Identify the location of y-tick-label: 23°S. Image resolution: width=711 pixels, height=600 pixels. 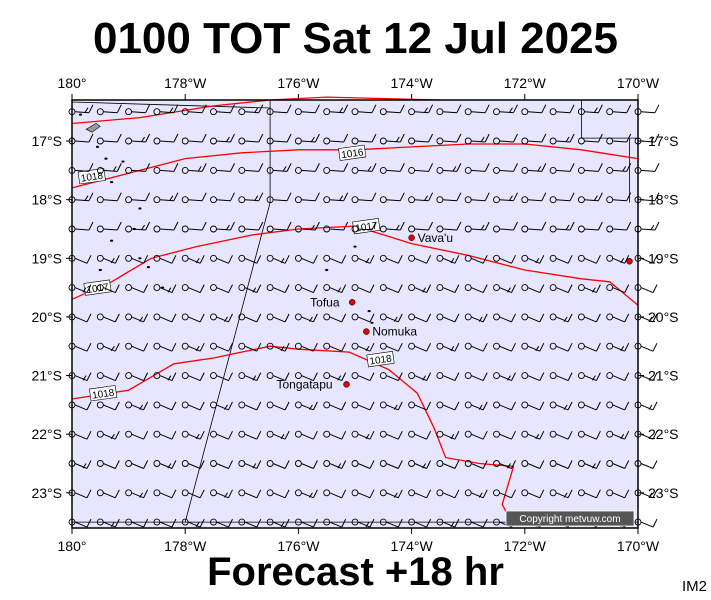
(663, 493).